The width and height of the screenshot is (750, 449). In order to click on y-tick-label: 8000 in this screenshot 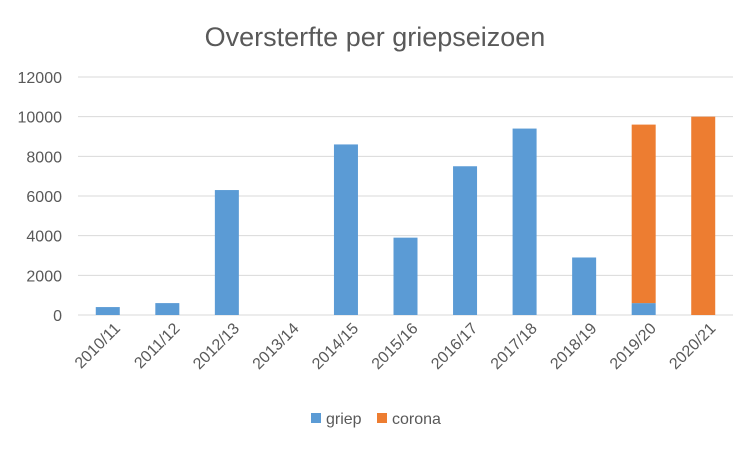, I will do `click(44, 157)`.